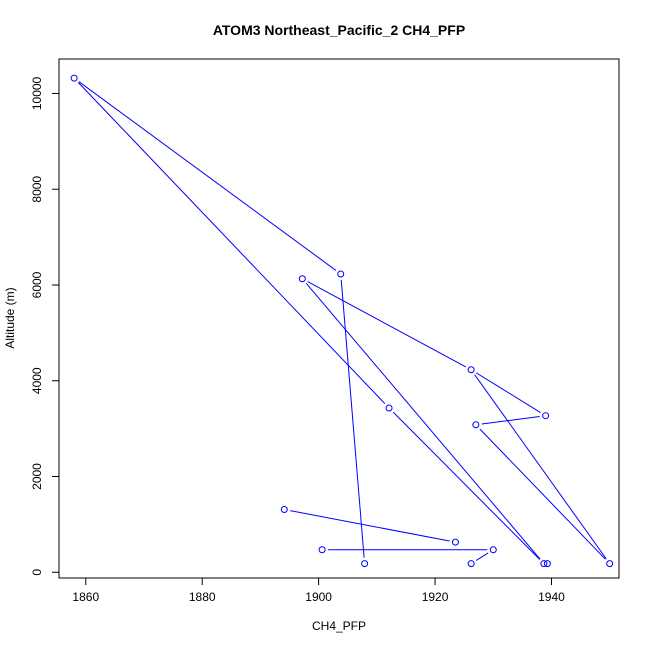  I want to click on y-tick-label: 10000, so click(37, 93).